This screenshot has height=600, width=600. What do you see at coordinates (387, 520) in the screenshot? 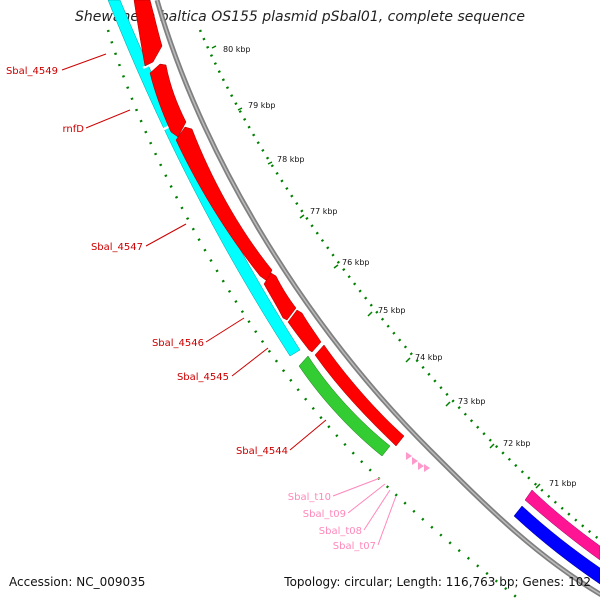
I see `leader-sbal-t07` at bounding box center [387, 520].